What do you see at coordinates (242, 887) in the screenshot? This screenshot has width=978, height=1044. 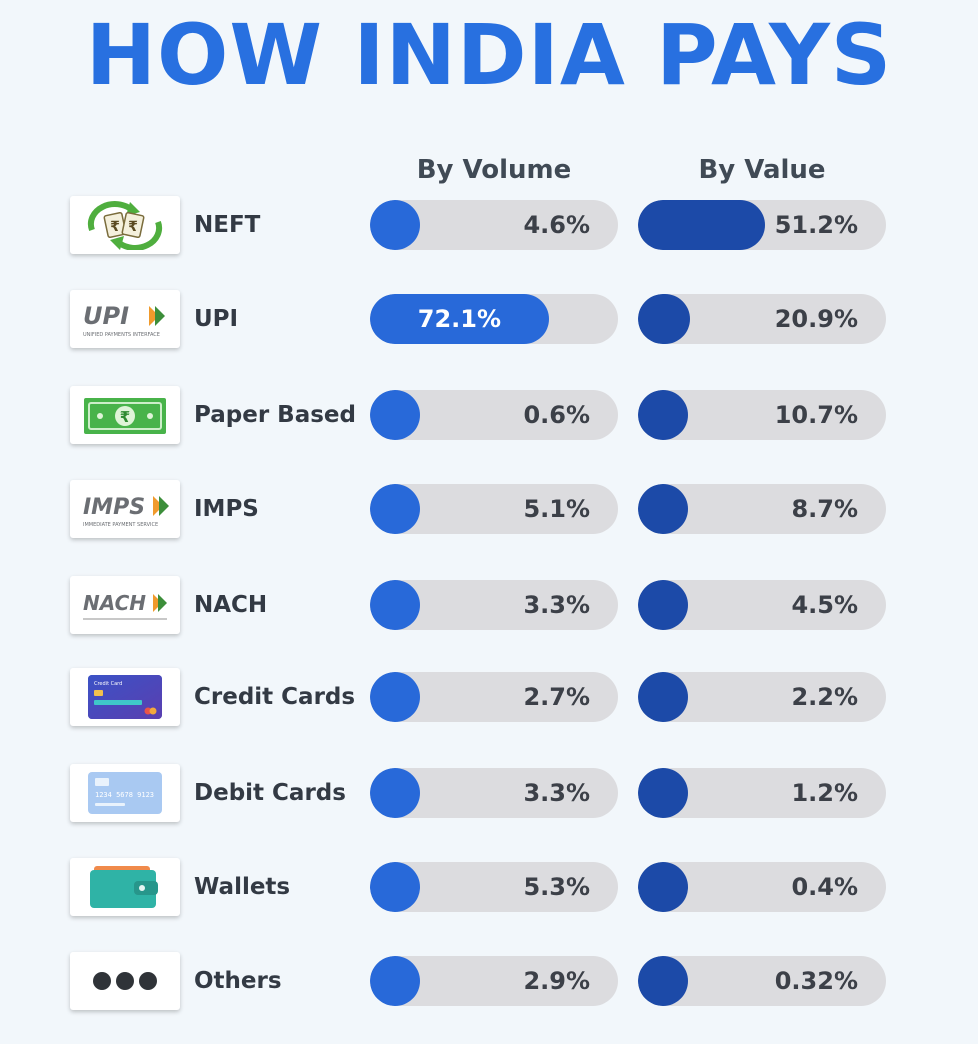 I see `payment-method-label: Wallets` at bounding box center [242, 887].